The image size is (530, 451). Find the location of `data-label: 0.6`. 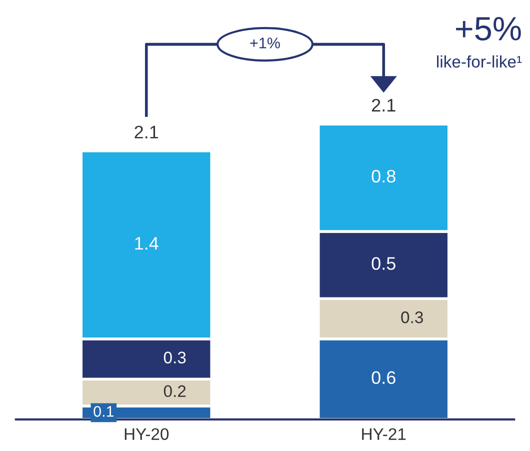

data-label: 0.6 is located at coordinates (384, 377).